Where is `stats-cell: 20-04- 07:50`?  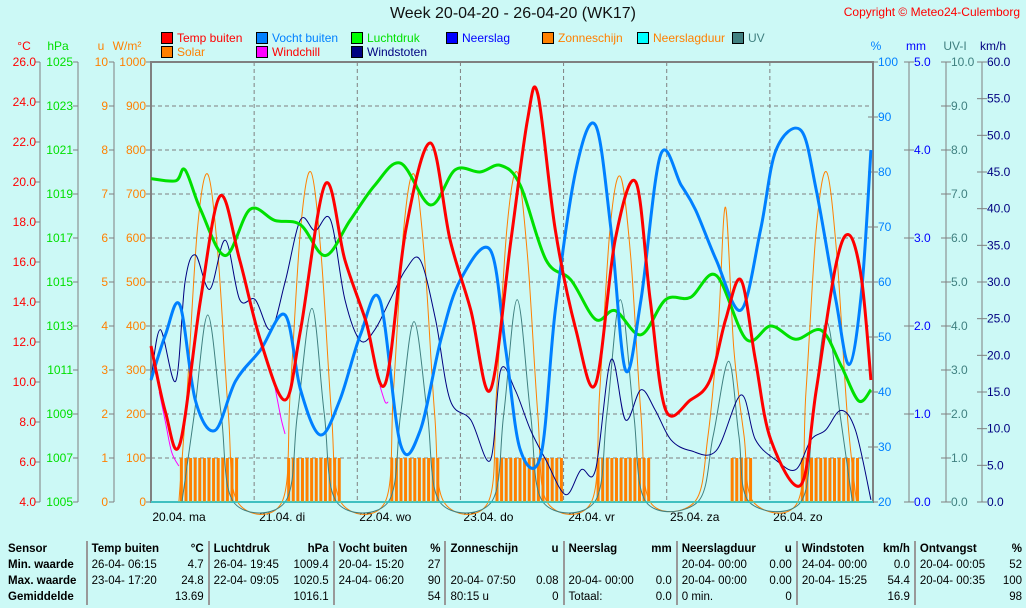 stats-cell: 20-04- 07:50 is located at coordinates (488, 581).